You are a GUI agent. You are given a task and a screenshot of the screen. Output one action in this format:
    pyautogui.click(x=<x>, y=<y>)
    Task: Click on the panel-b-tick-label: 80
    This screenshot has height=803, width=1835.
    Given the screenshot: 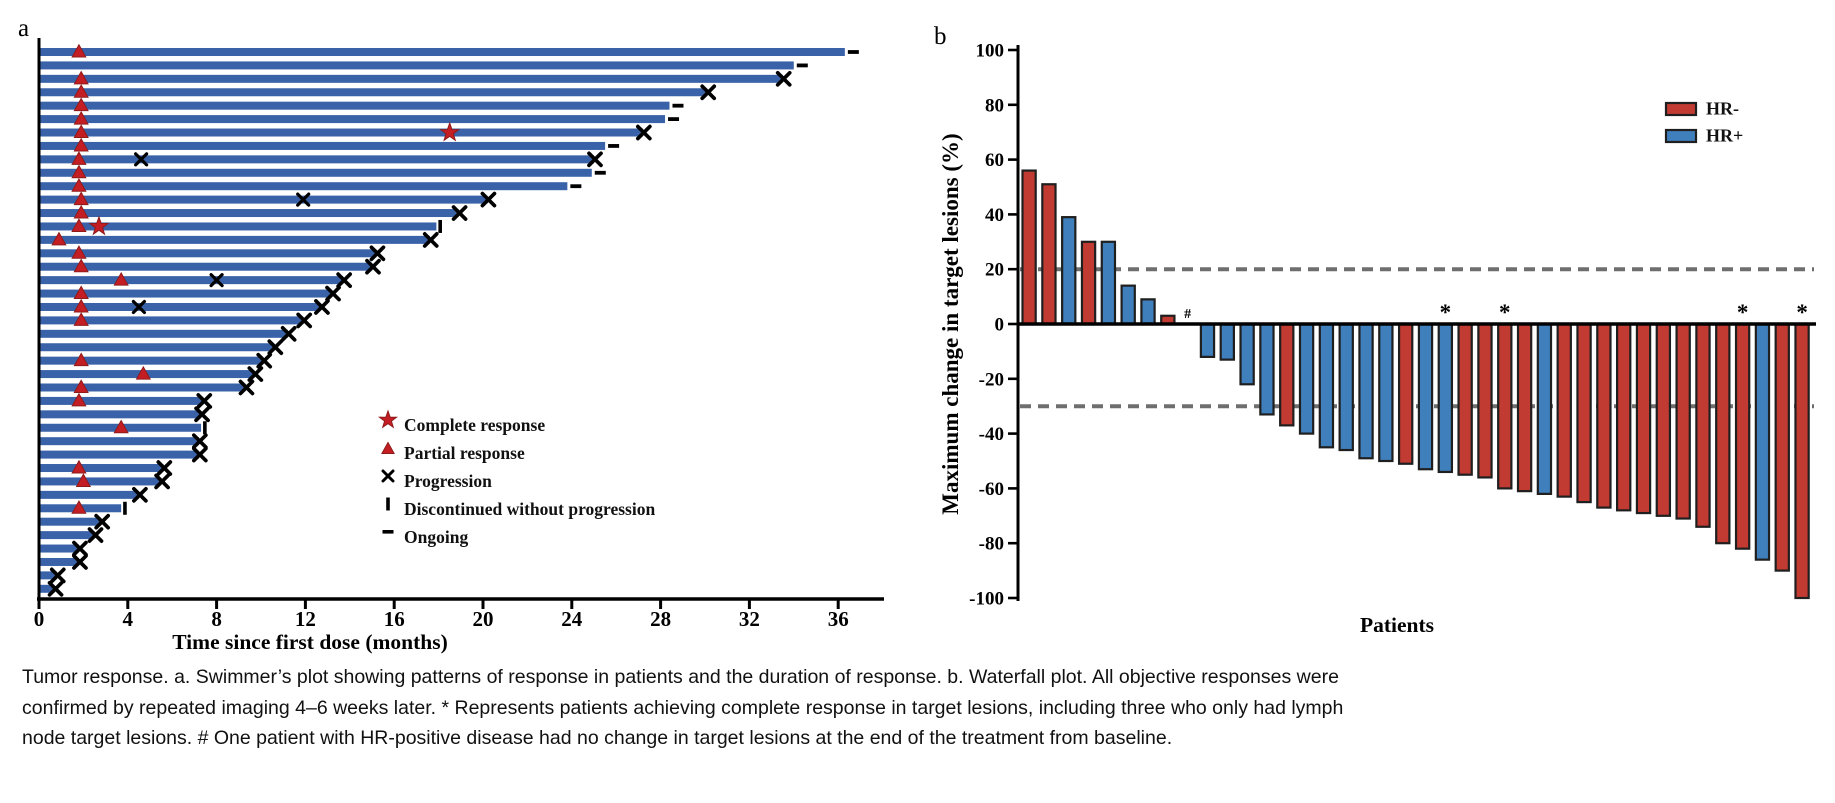 What is the action you would take?
    pyautogui.click(x=994, y=105)
    